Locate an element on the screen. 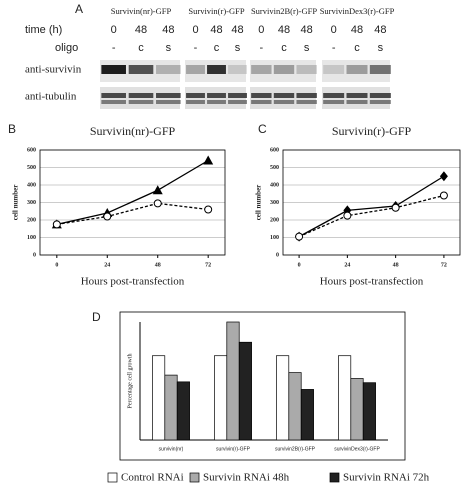  panel-label: C is located at coordinates (262, 129).